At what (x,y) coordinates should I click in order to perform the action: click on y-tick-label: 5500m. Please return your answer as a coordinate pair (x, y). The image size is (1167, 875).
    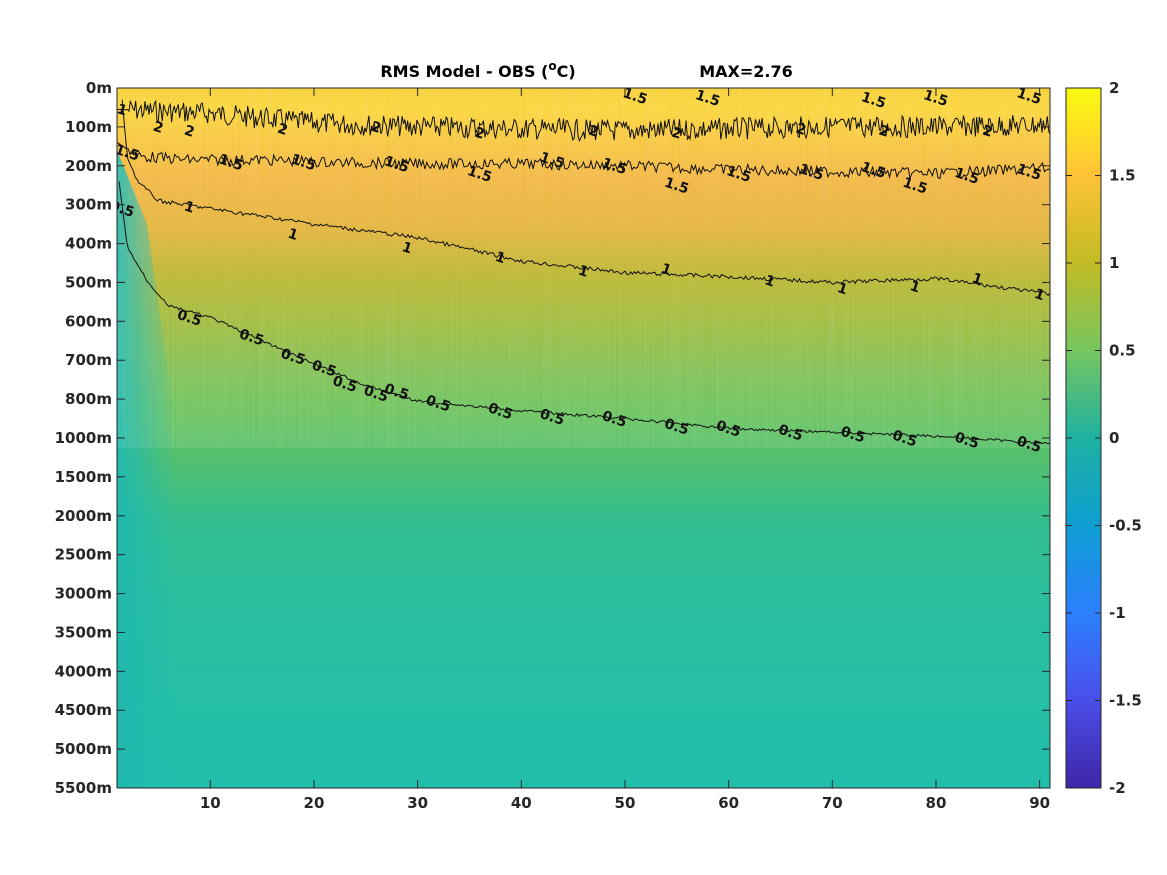
    Looking at the image, I should click on (83, 788).